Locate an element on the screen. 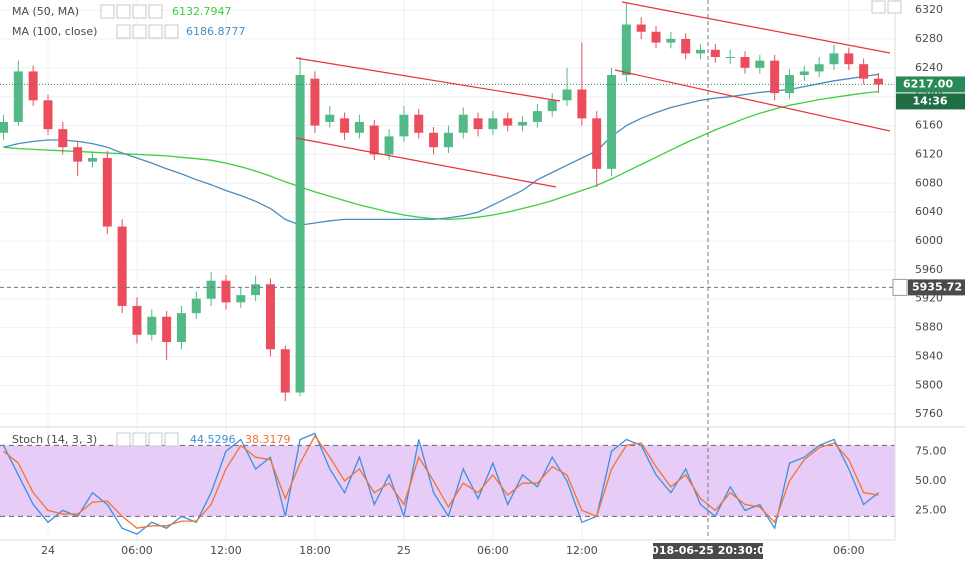  x-tick-label: 25 is located at coordinates (404, 550).